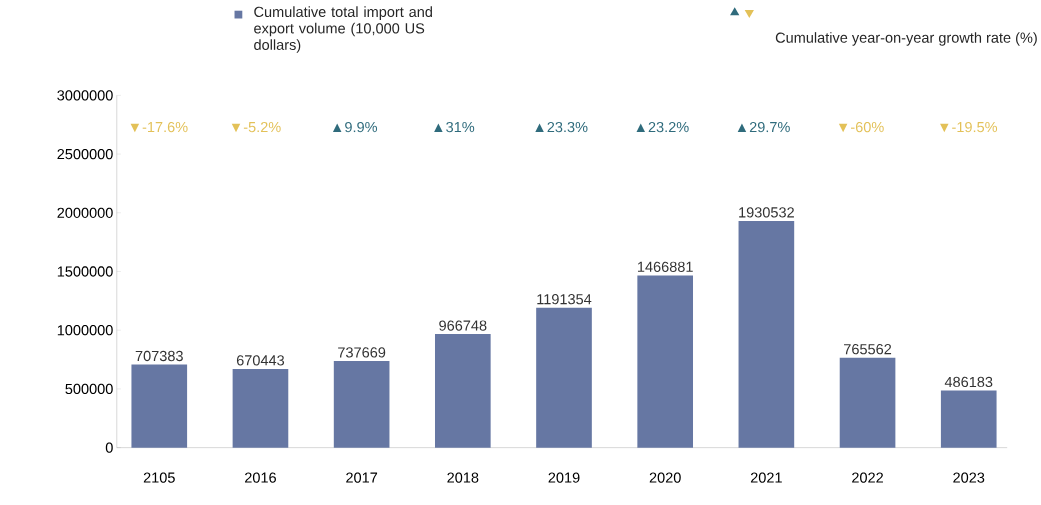 Image resolution: width=1041 pixels, height=505 pixels. I want to click on data-label: 486183, so click(968, 382).